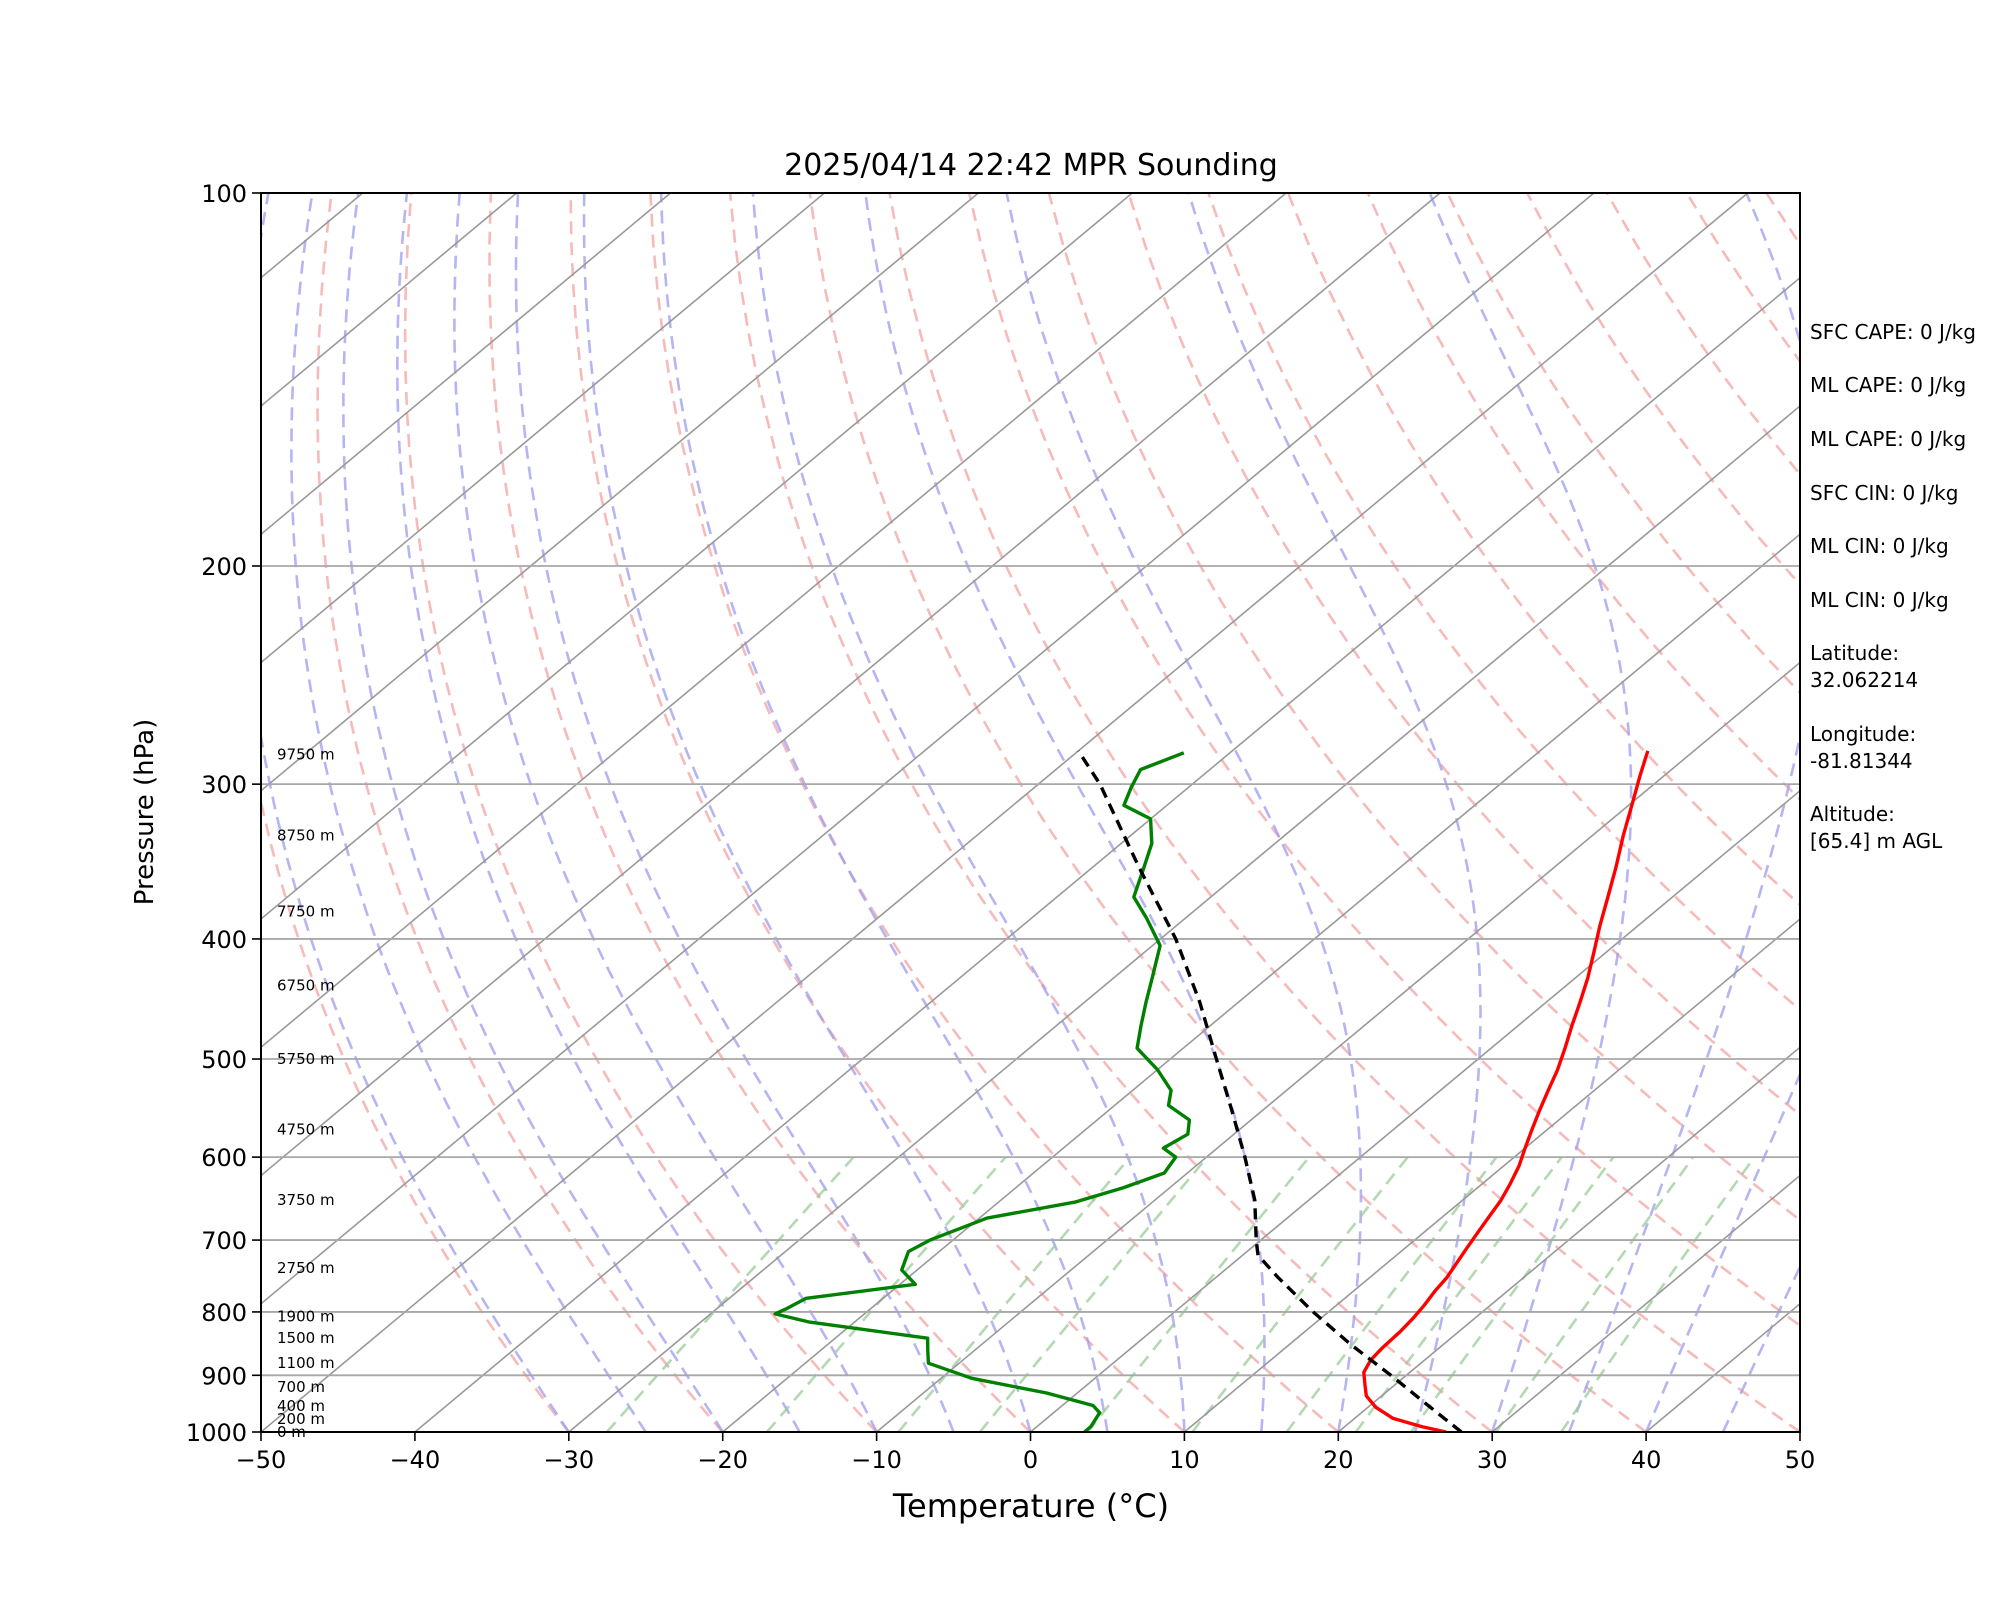  I want to click on height-label: 4750 m, so click(306, 1130).